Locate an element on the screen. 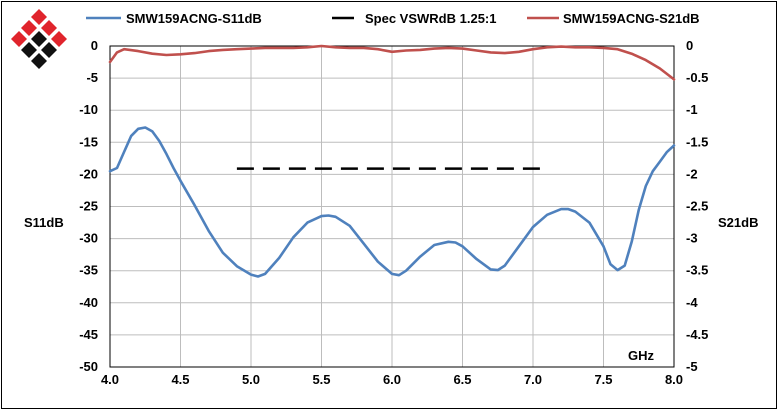  x-tick-label: 8.0 is located at coordinates (674, 379).